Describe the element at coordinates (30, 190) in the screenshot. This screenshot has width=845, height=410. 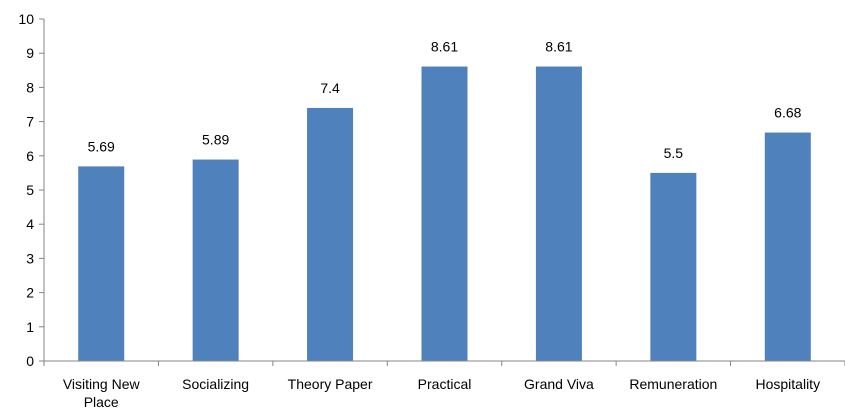
I see `y-tick-label: 5` at that location.